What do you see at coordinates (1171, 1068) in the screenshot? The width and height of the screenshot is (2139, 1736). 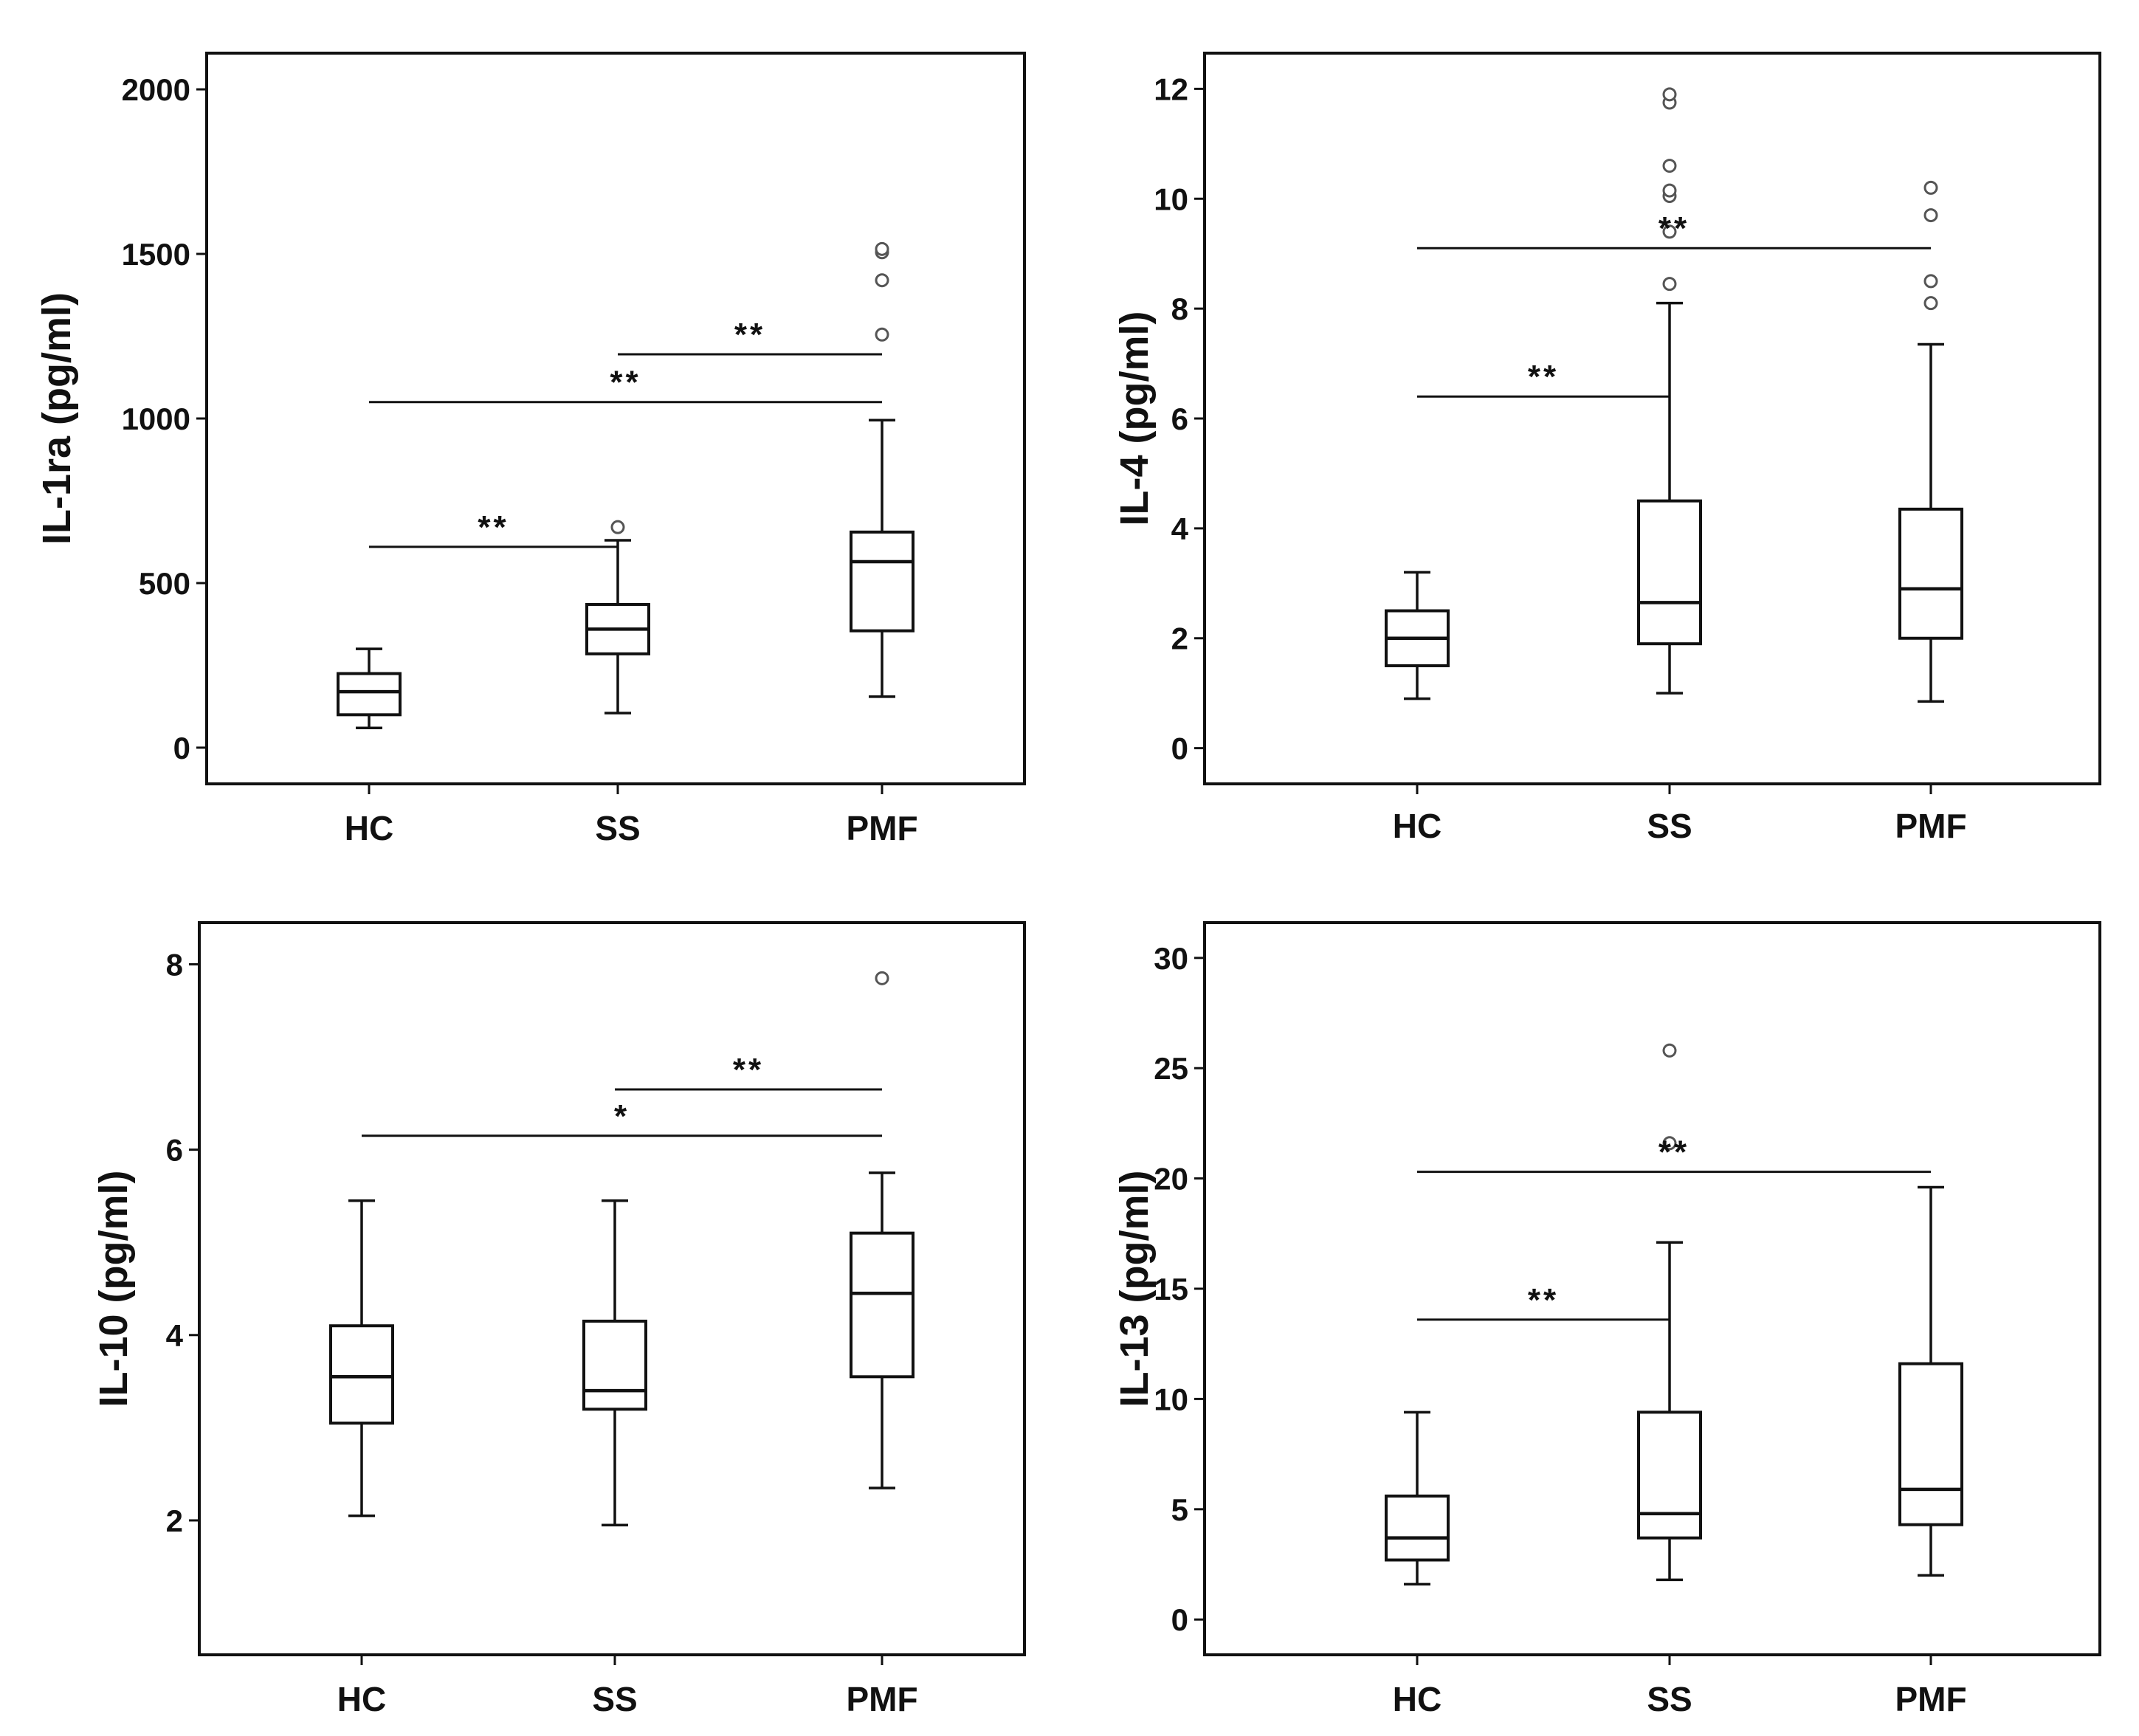 I see `y-tick-label: 25` at bounding box center [1171, 1068].